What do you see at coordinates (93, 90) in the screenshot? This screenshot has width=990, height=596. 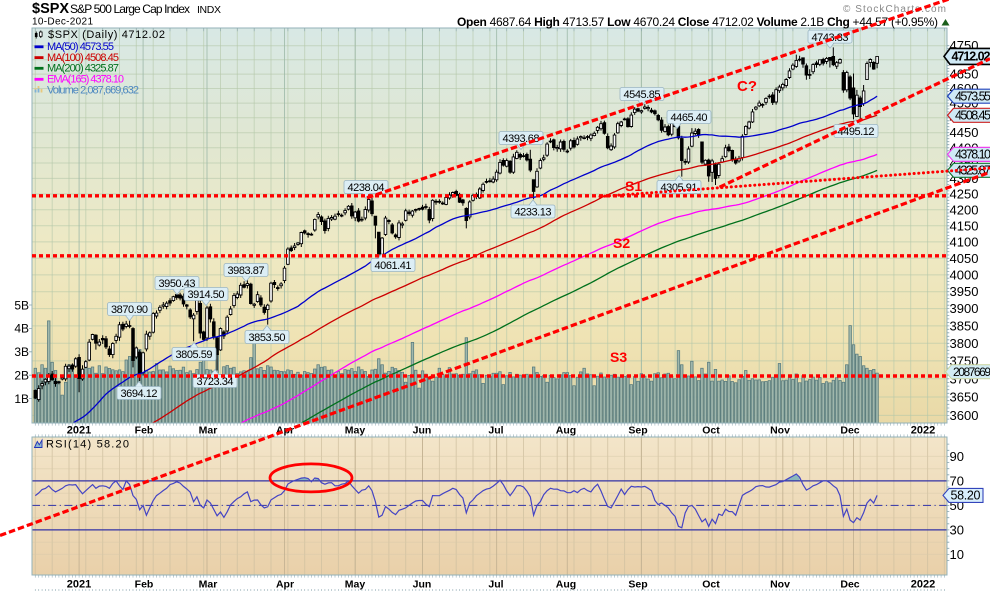 I see `svg-text: Volume 2,087,669,632` at bounding box center [93, 90].